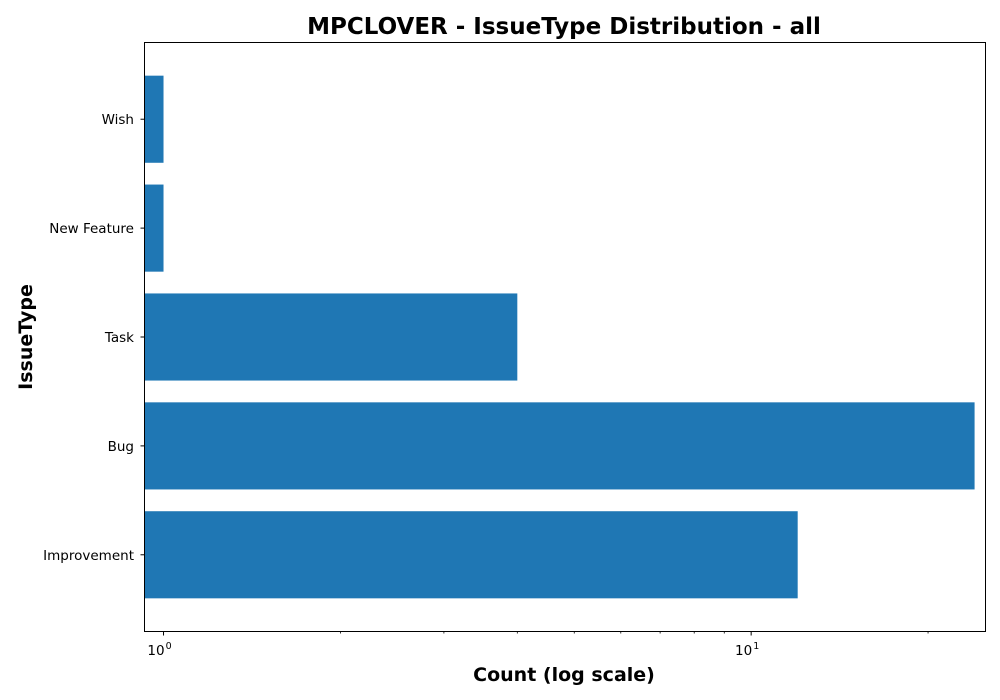 Image resolution: width=1000 pixels, height=700 pixels. What do you see at coordinates (154, 228) in the screenshot?
I see `bar-new-feature` at bounding box center [154, 228].